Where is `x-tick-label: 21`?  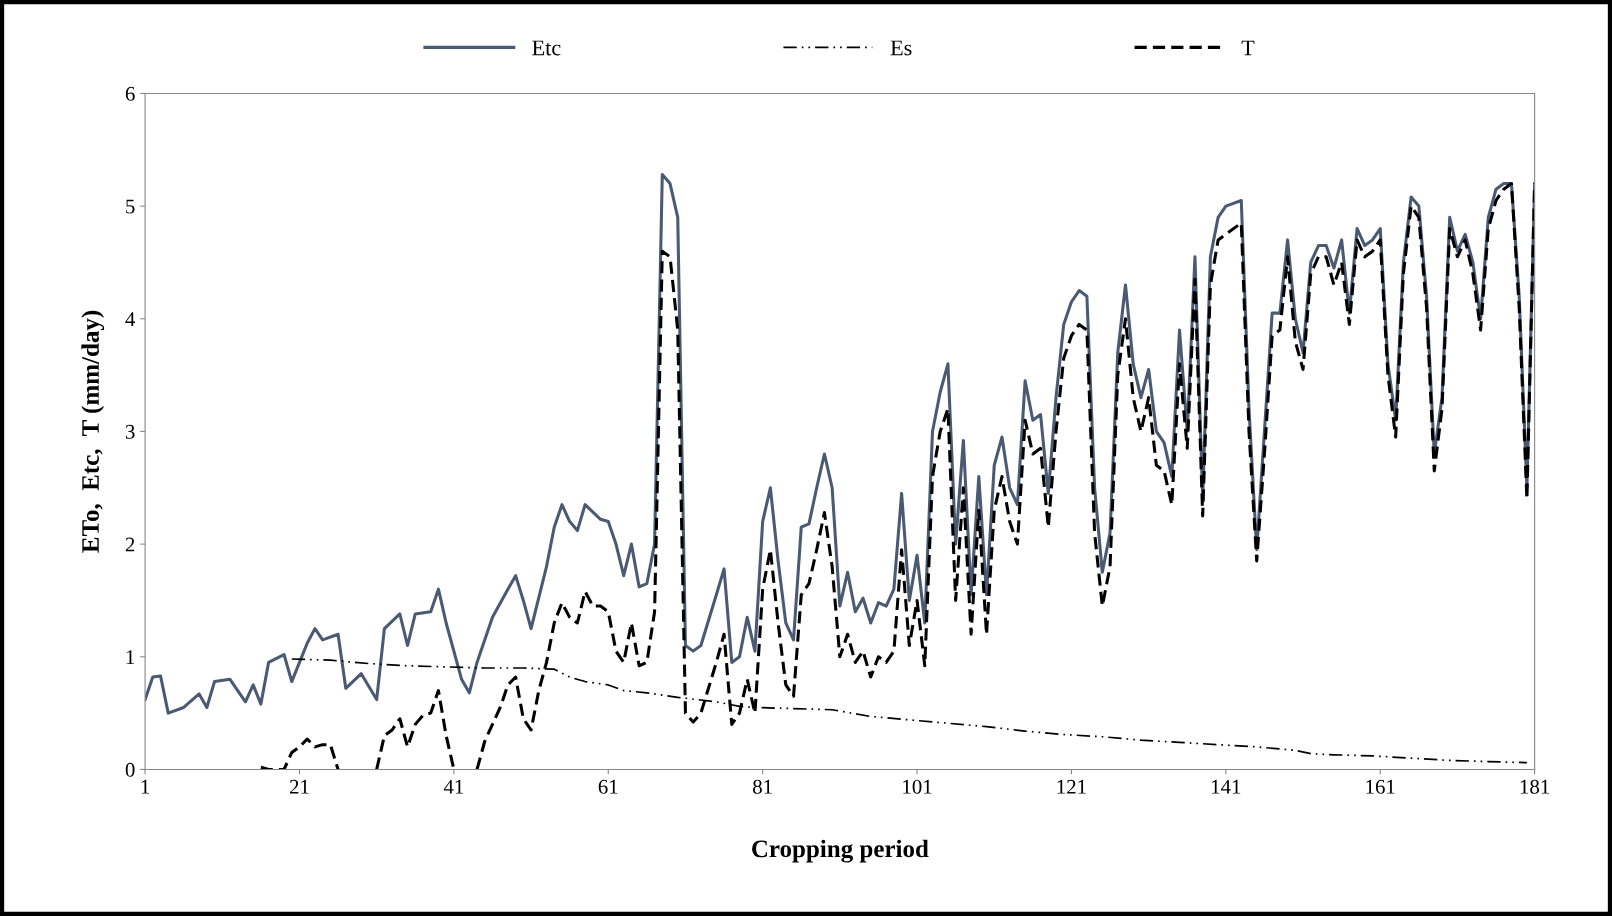 x-tick-label: 21 is located at coordinates (299, 786).